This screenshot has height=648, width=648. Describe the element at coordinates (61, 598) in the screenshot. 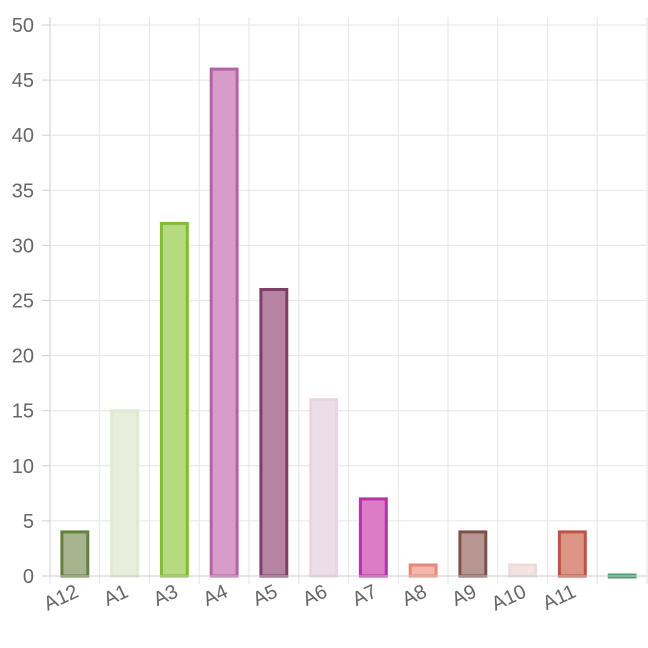

I see `x-tick-label: A12` at that location.